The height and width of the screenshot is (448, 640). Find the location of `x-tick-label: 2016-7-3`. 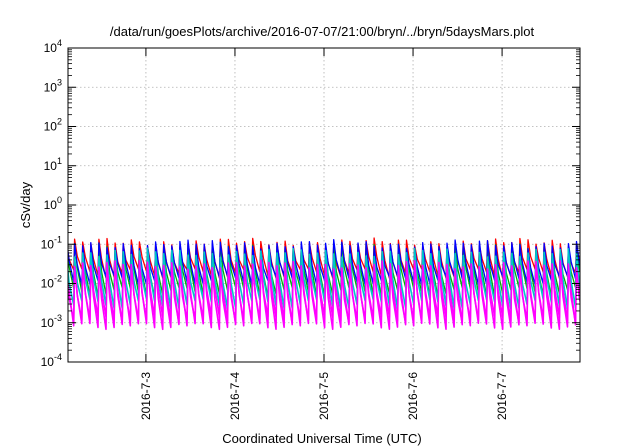

x-tick-label: 2016-7-3 is located at coordinates (146, 396).